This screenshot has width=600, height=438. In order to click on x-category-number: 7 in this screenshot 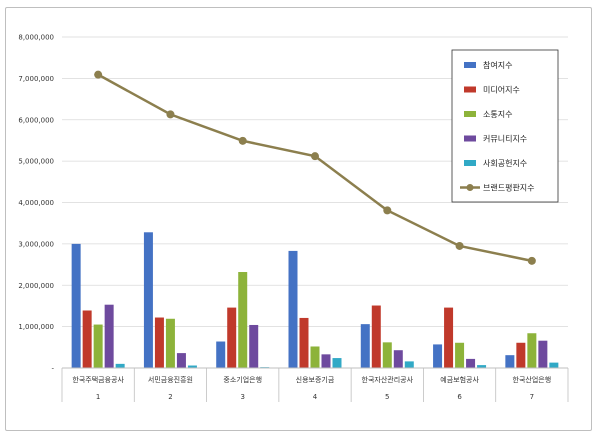, I will do `click(532, 397)`.